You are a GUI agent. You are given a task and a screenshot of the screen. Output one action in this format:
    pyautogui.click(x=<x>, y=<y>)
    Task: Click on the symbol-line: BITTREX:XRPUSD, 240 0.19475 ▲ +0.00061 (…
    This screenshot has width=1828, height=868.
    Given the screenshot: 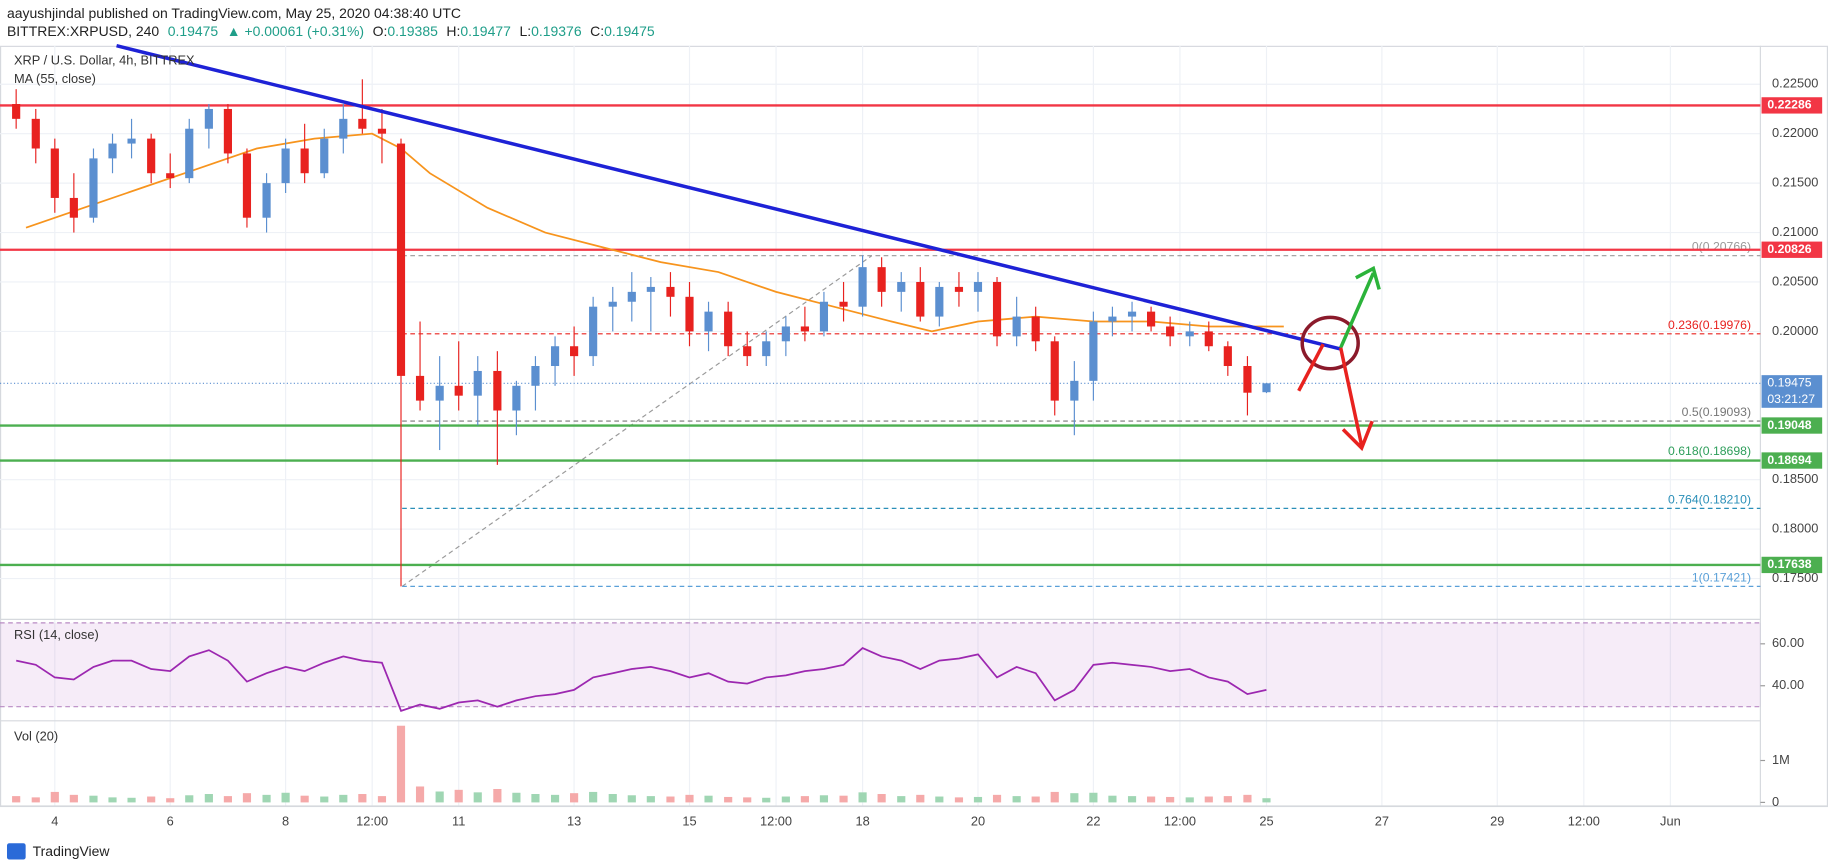 What is the action you would take?
    pyautogui.click(x=331, y=30)
    